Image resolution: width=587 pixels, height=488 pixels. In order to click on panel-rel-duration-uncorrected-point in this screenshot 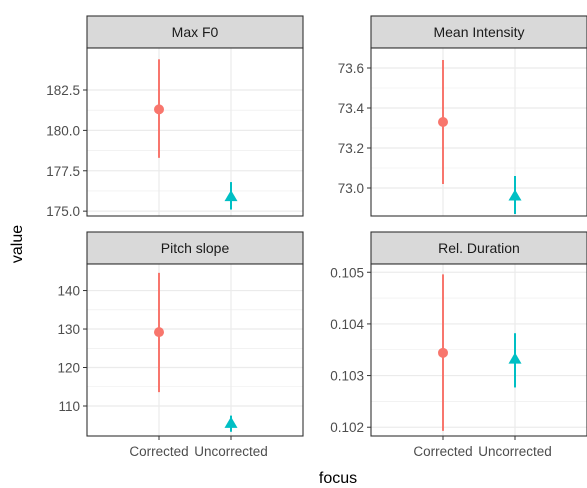, I will do `click(515, 358)`.